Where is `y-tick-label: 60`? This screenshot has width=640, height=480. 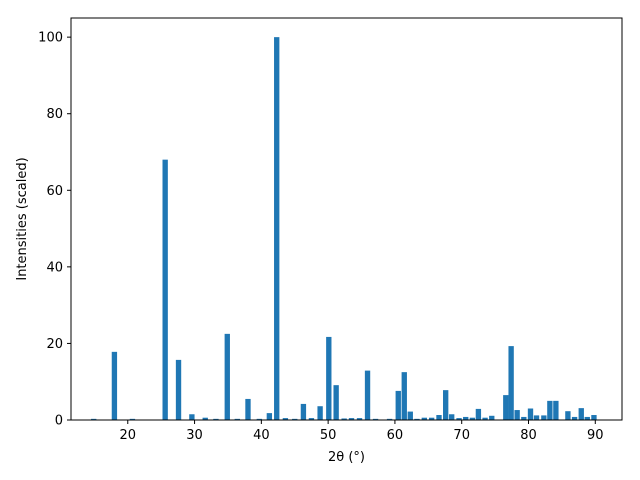
y-tick-label: 60 is located at coordinates (54, 191).